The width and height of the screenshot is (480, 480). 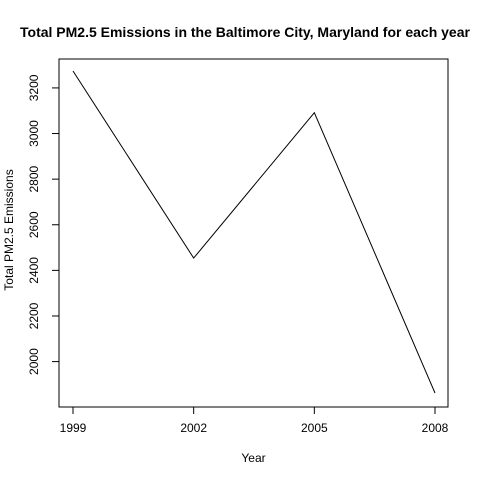 I want to click on y-tick-label: 2400, so click(x=34, y=270).